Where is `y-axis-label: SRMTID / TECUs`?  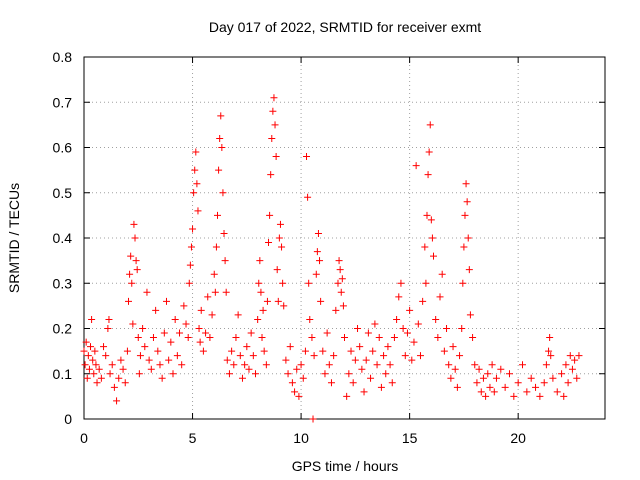 y-axis-label: SRMTID / TECUs is located at coordinates (14, 238).